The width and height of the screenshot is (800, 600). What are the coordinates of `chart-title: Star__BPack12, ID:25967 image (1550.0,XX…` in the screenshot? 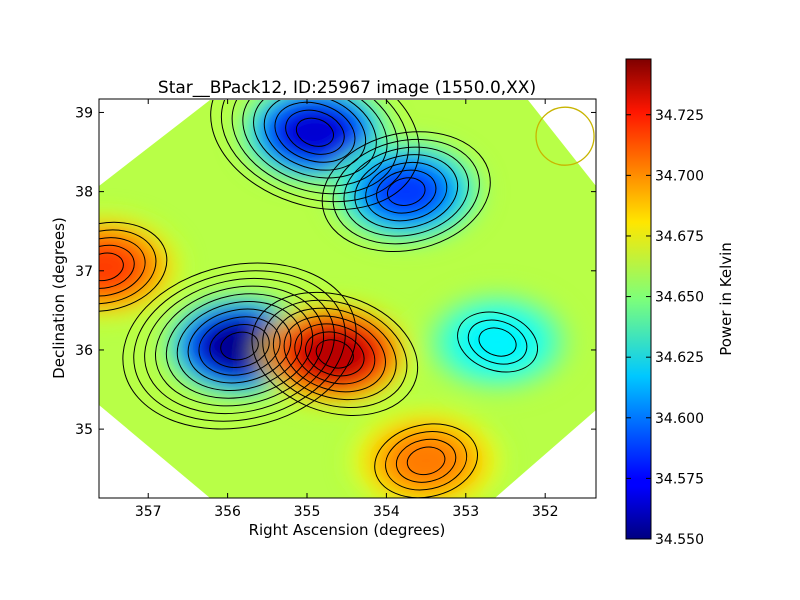 It's located at (347, 88).